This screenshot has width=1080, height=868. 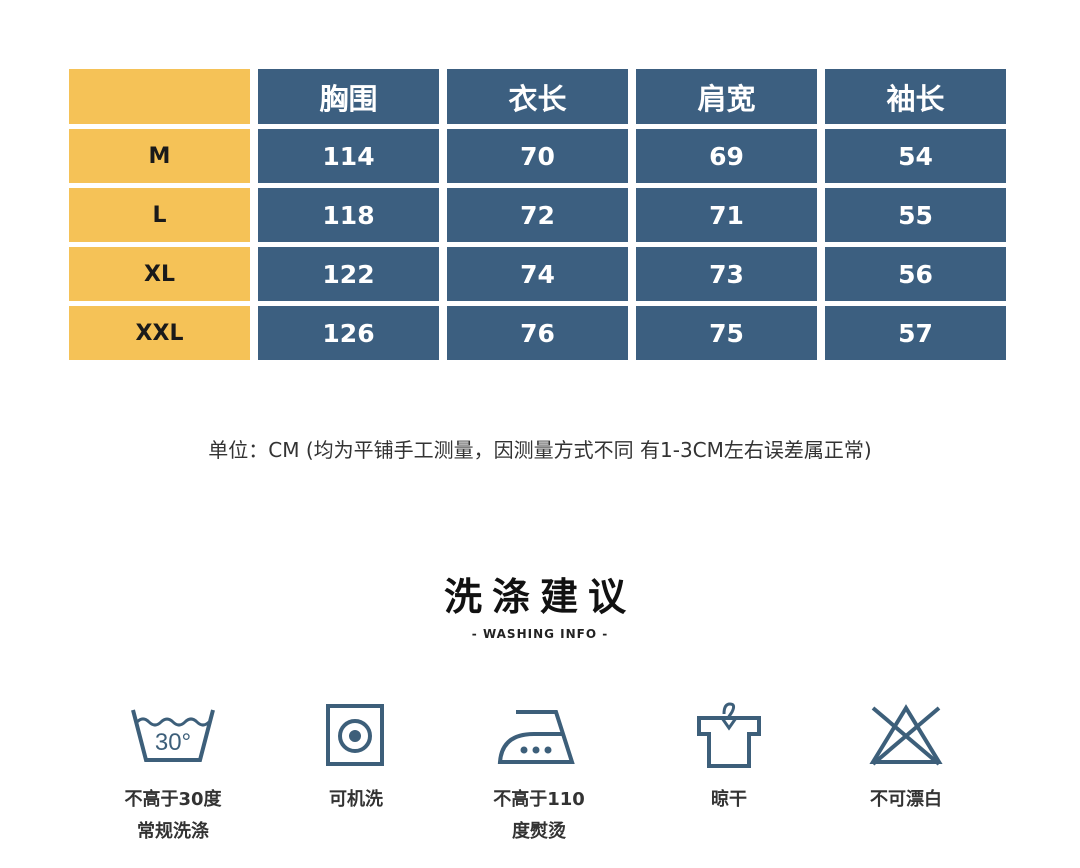 What do you see at coordinates (537, 96) in the screenshot?
I see `header-length: 衣长` at bounding box center [537, 96].